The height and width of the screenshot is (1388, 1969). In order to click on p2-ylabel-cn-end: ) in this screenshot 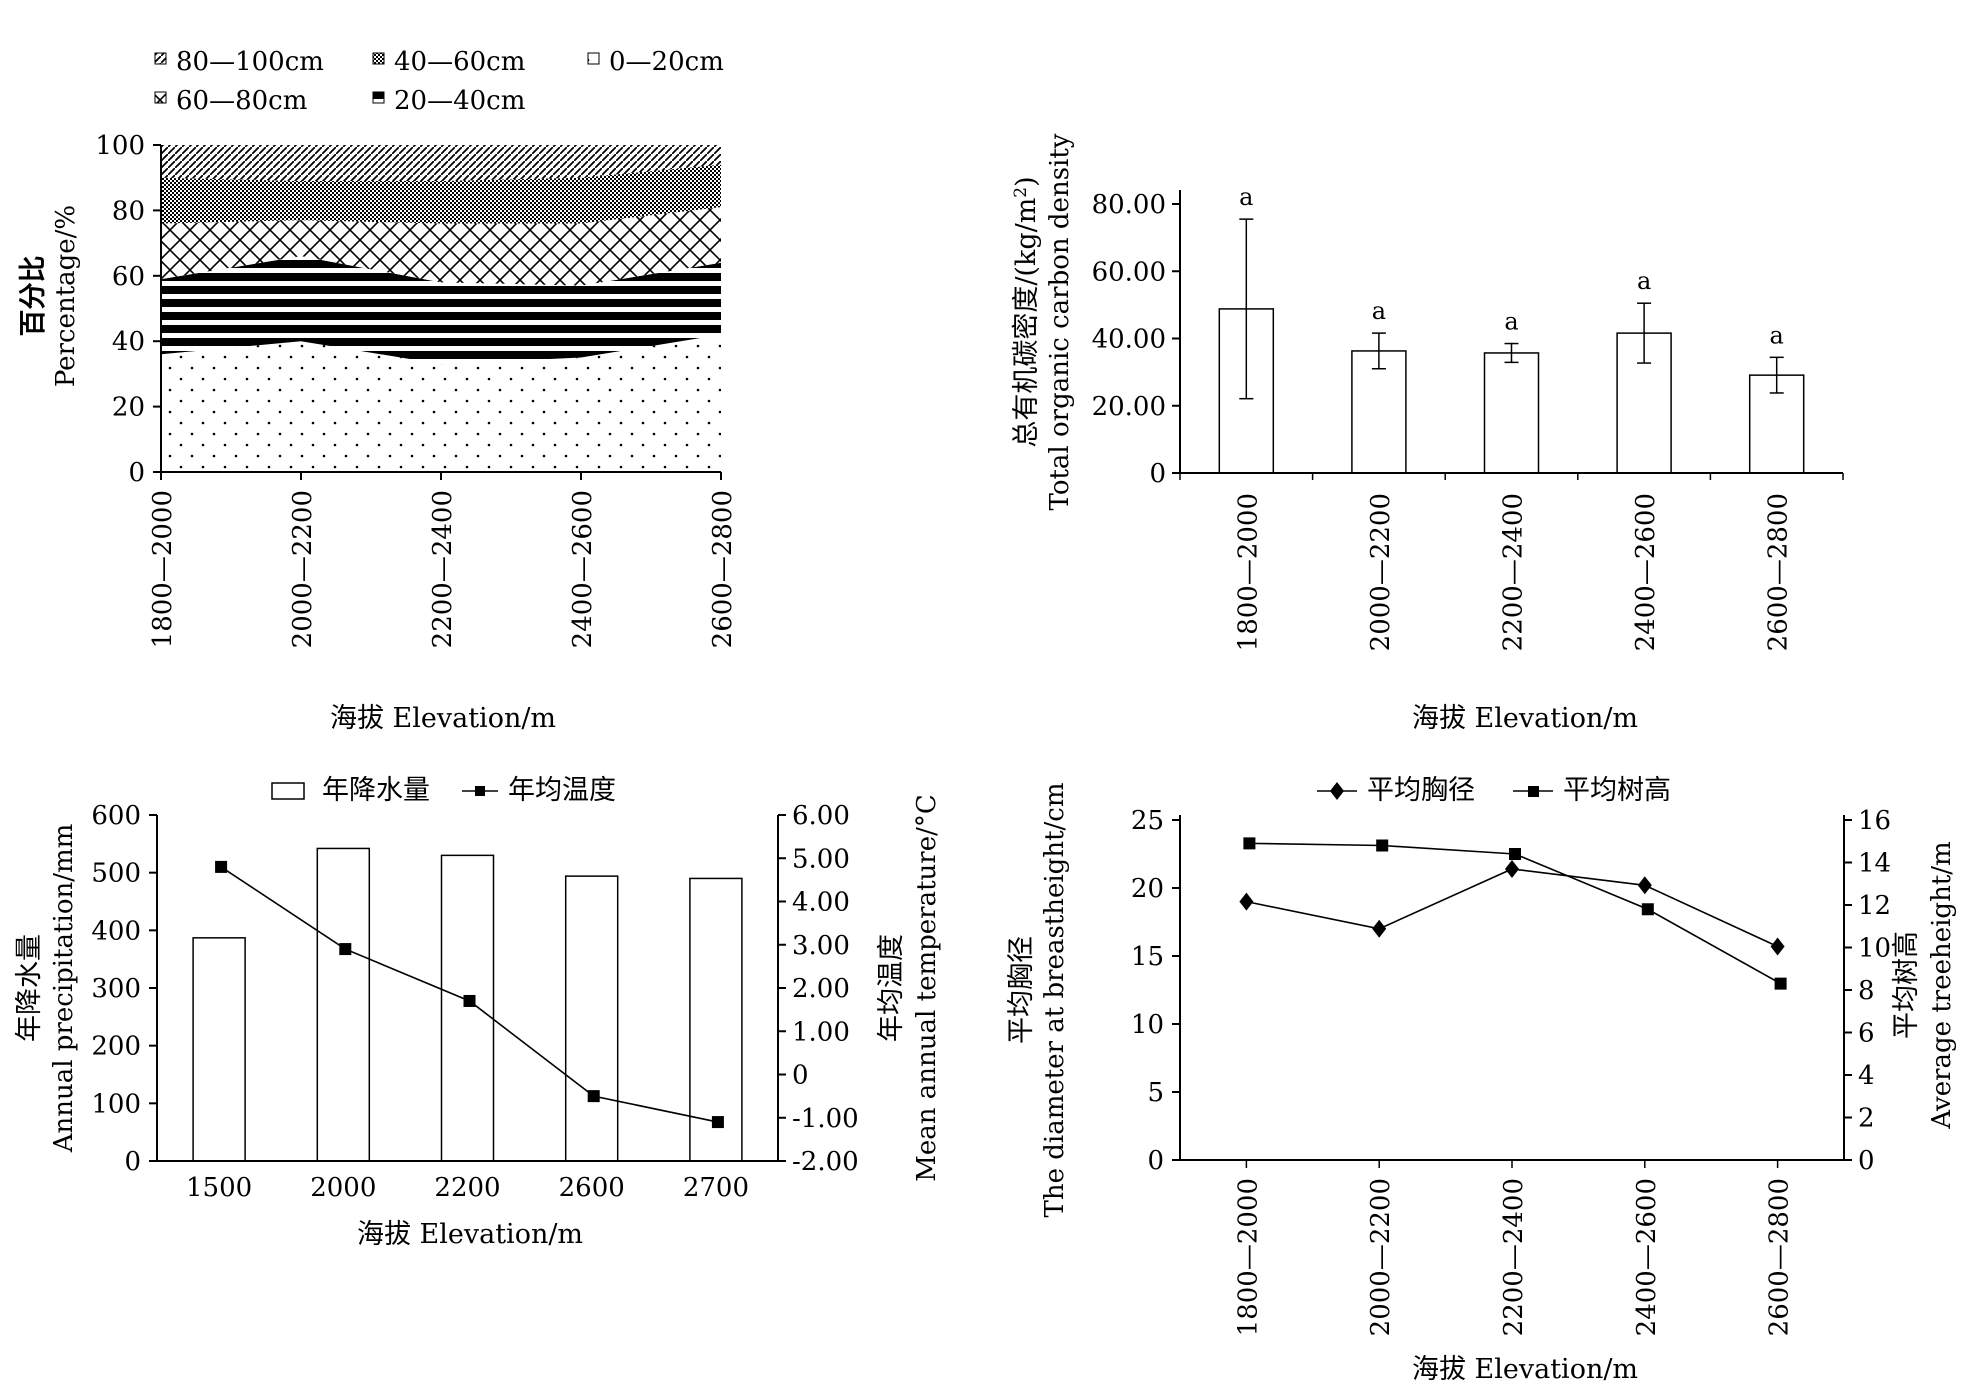, I will do `click(1026, 181)`.